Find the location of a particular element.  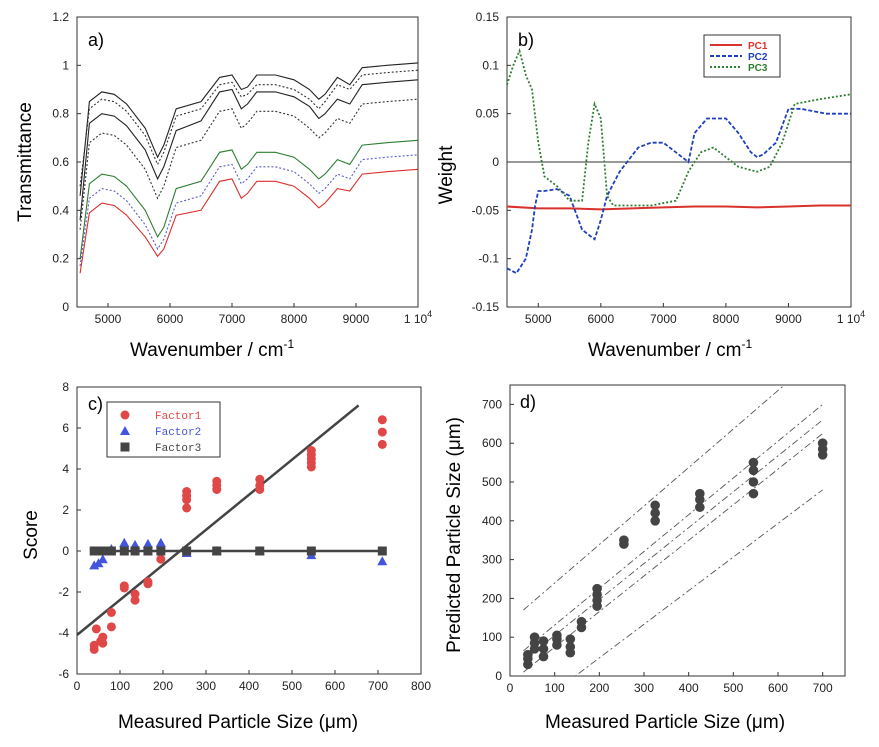

panel-d-series is located at coordinates (675, 554).